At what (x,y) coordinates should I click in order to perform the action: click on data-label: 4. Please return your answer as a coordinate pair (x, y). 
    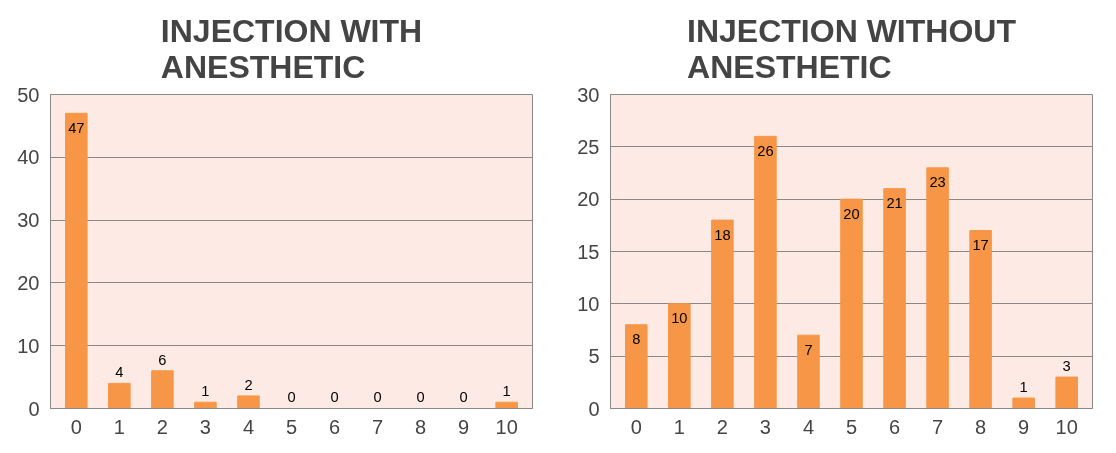
    Looking at the image, I should click on (119, 372).